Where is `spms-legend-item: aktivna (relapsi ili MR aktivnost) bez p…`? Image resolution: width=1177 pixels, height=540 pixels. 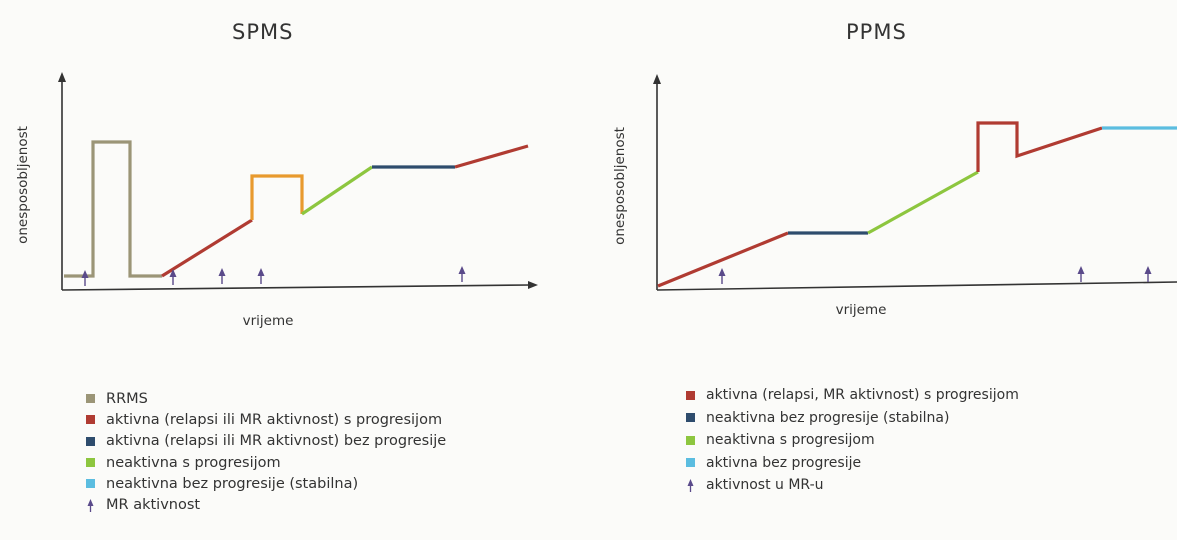 spms-legend-item: aktivna (relapsi ili MR aktivnost) bez p… is located at coordinates (266, 441).